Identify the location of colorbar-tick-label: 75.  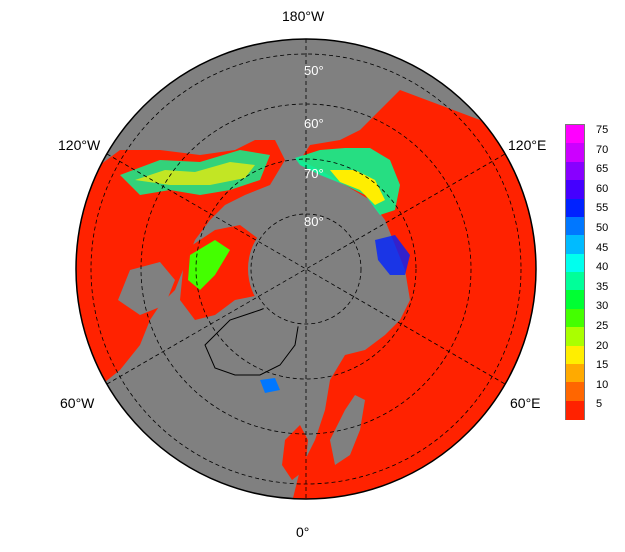
(602, 130).